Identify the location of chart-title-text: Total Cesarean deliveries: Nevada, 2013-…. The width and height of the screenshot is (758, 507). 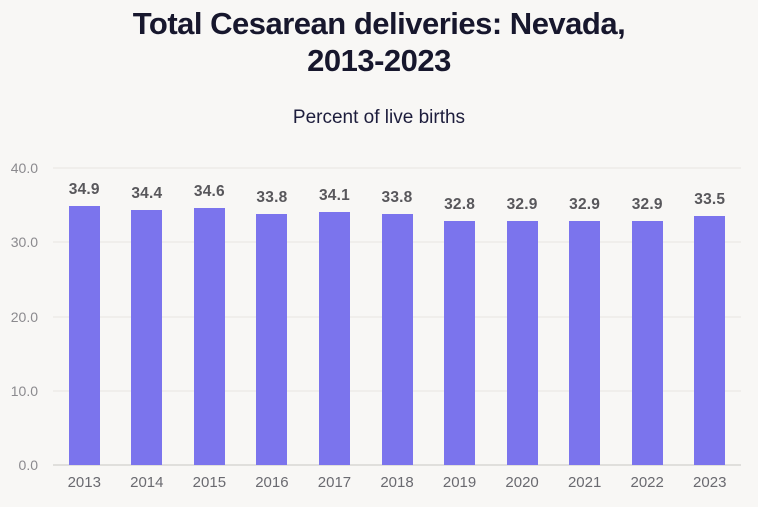
(379, 42).